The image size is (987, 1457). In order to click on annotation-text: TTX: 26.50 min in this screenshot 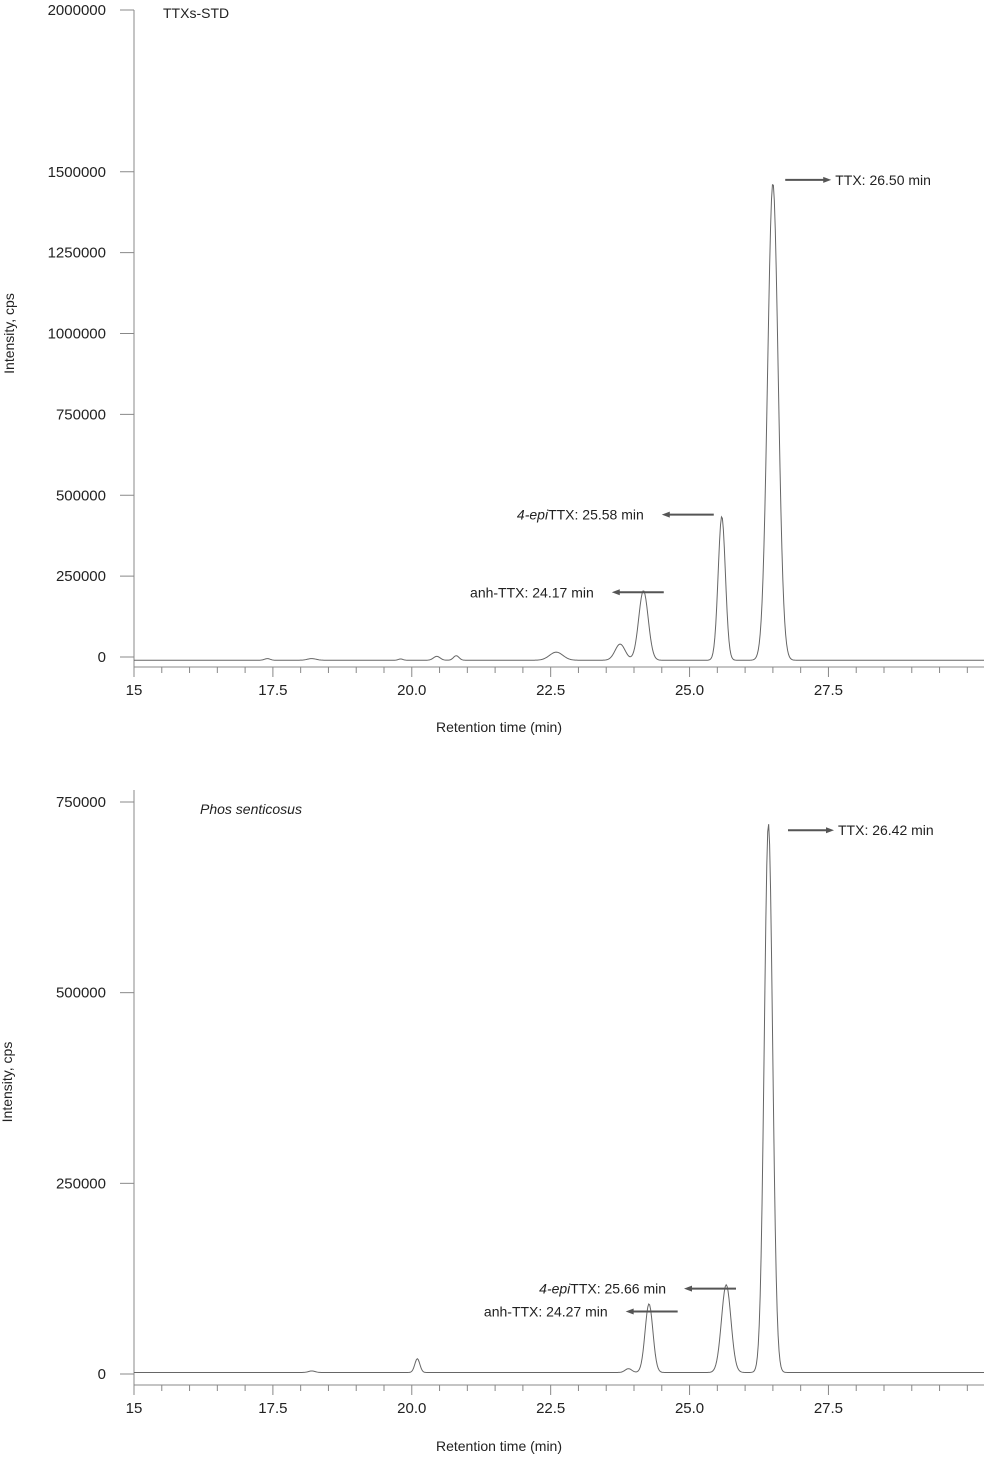, I will do `click(883, 180)`.